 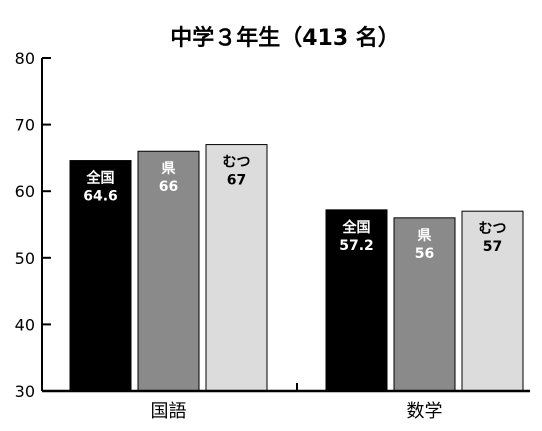 I want to click on bar-value-label: 66, so click(x=168, y=187).